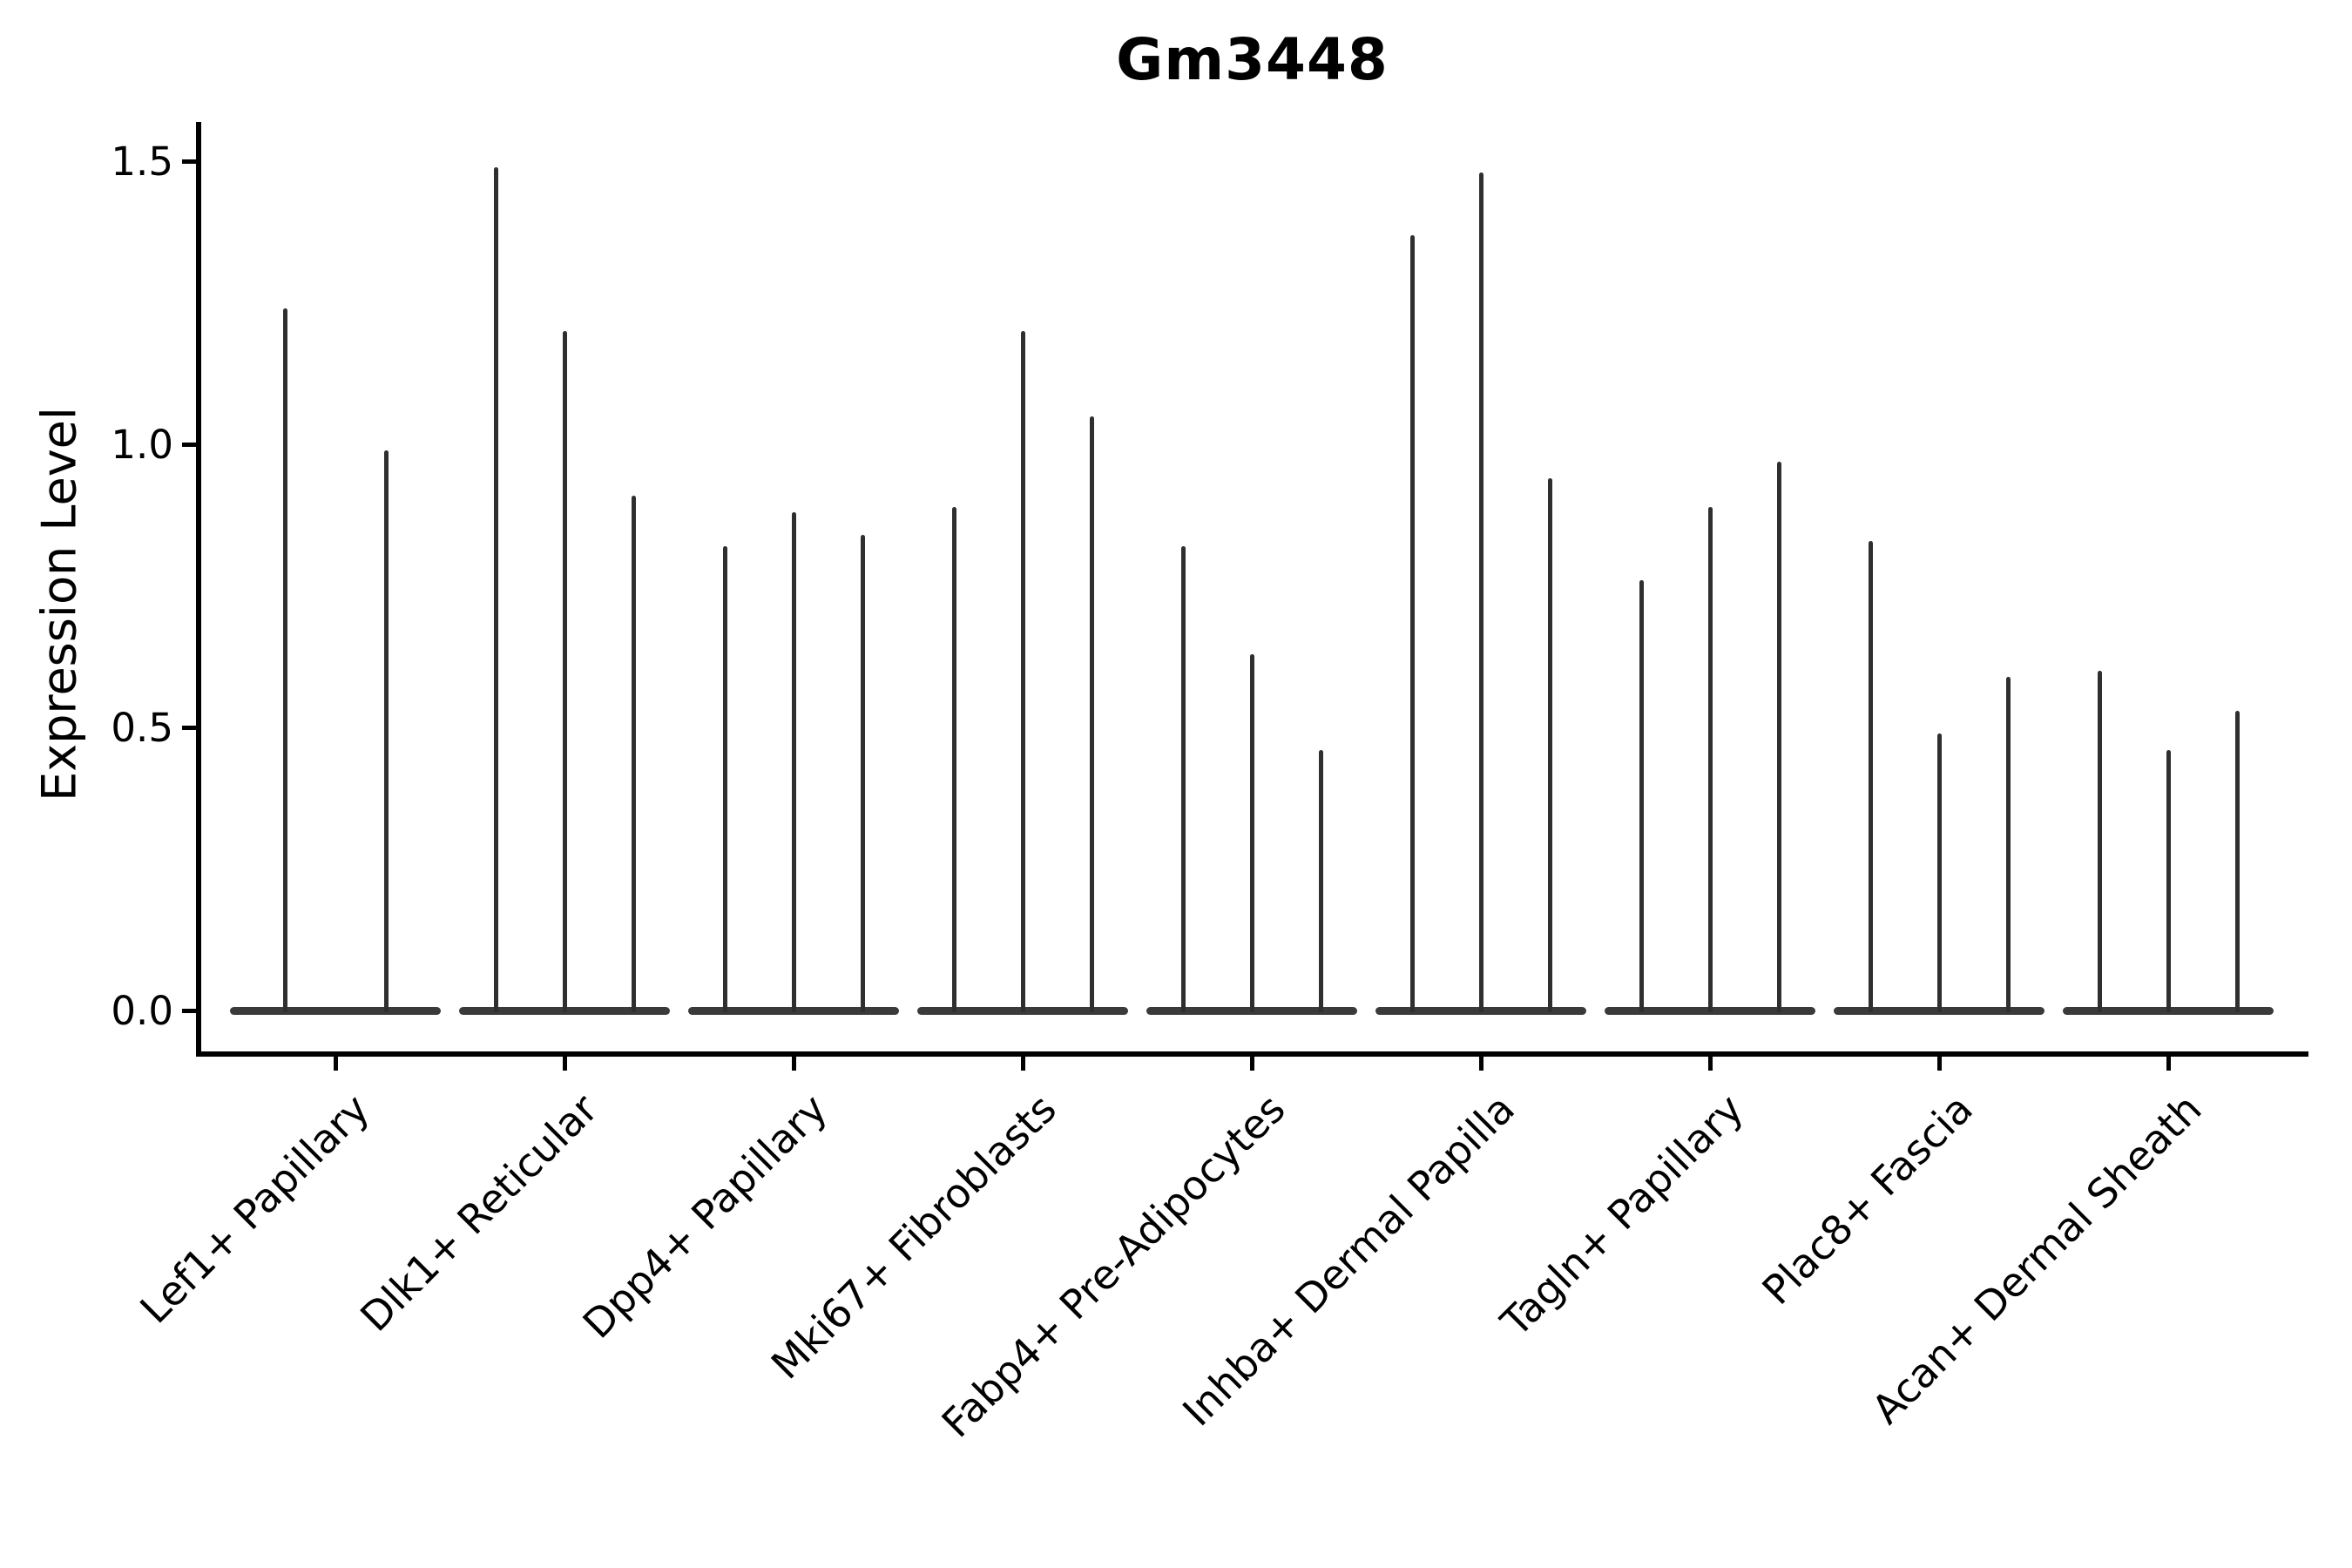  I want to click on y-tick-label: 1.0, so click(142, 445).